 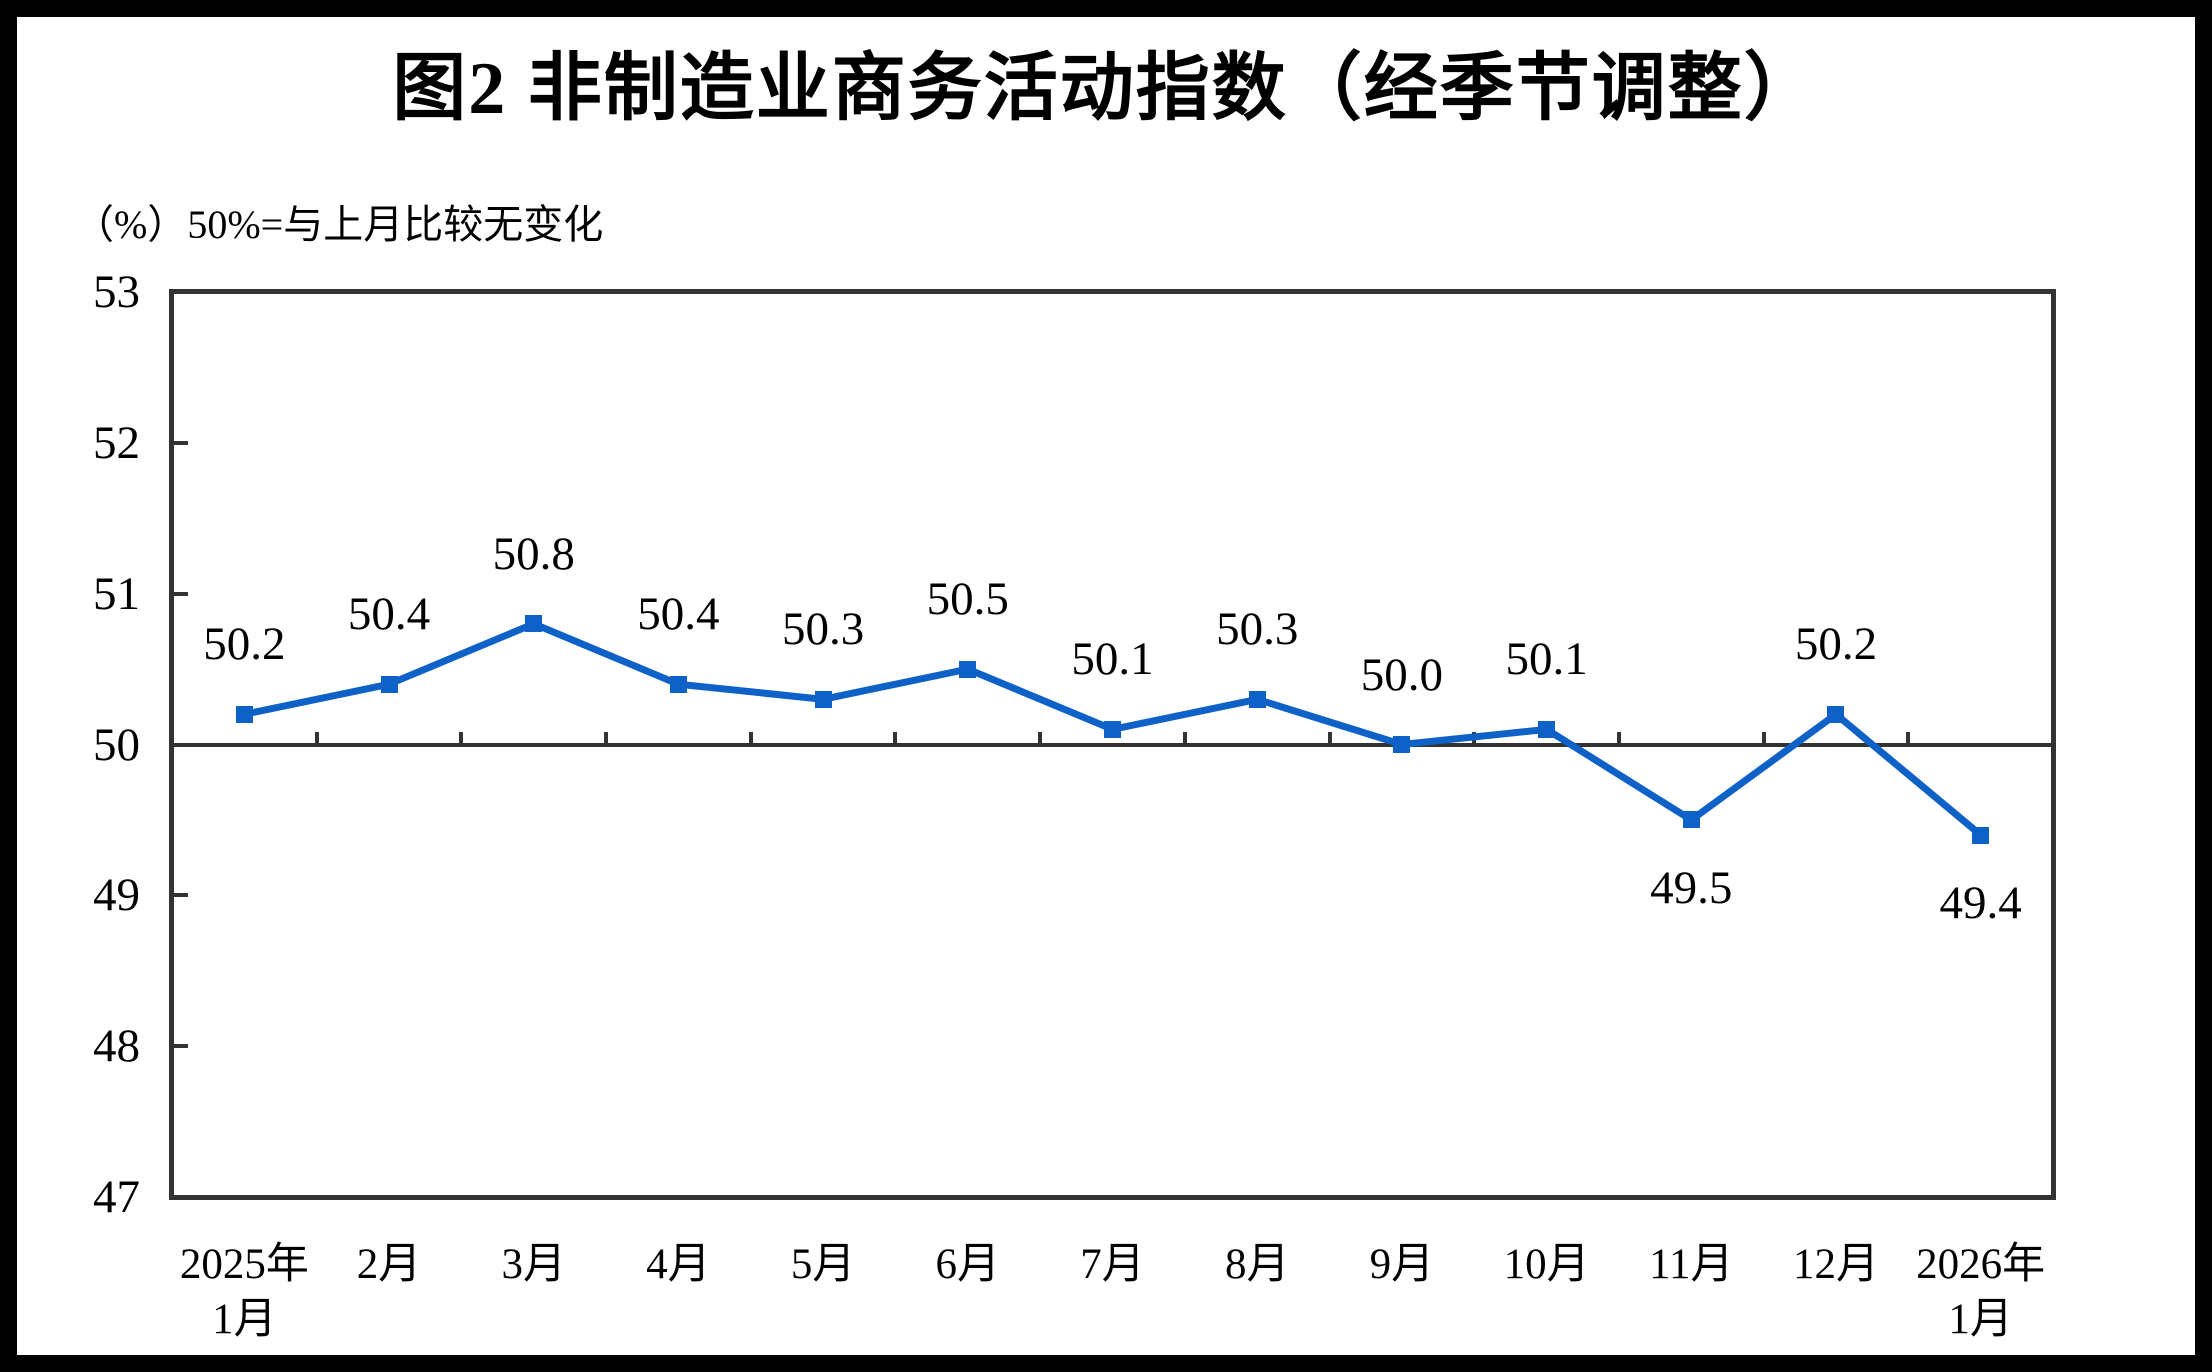 What do you see at coordinates (1546, 1264) in the screenshot?
I see `x-axis-tick-label: 10月` at bounding box center [1546, 1264].